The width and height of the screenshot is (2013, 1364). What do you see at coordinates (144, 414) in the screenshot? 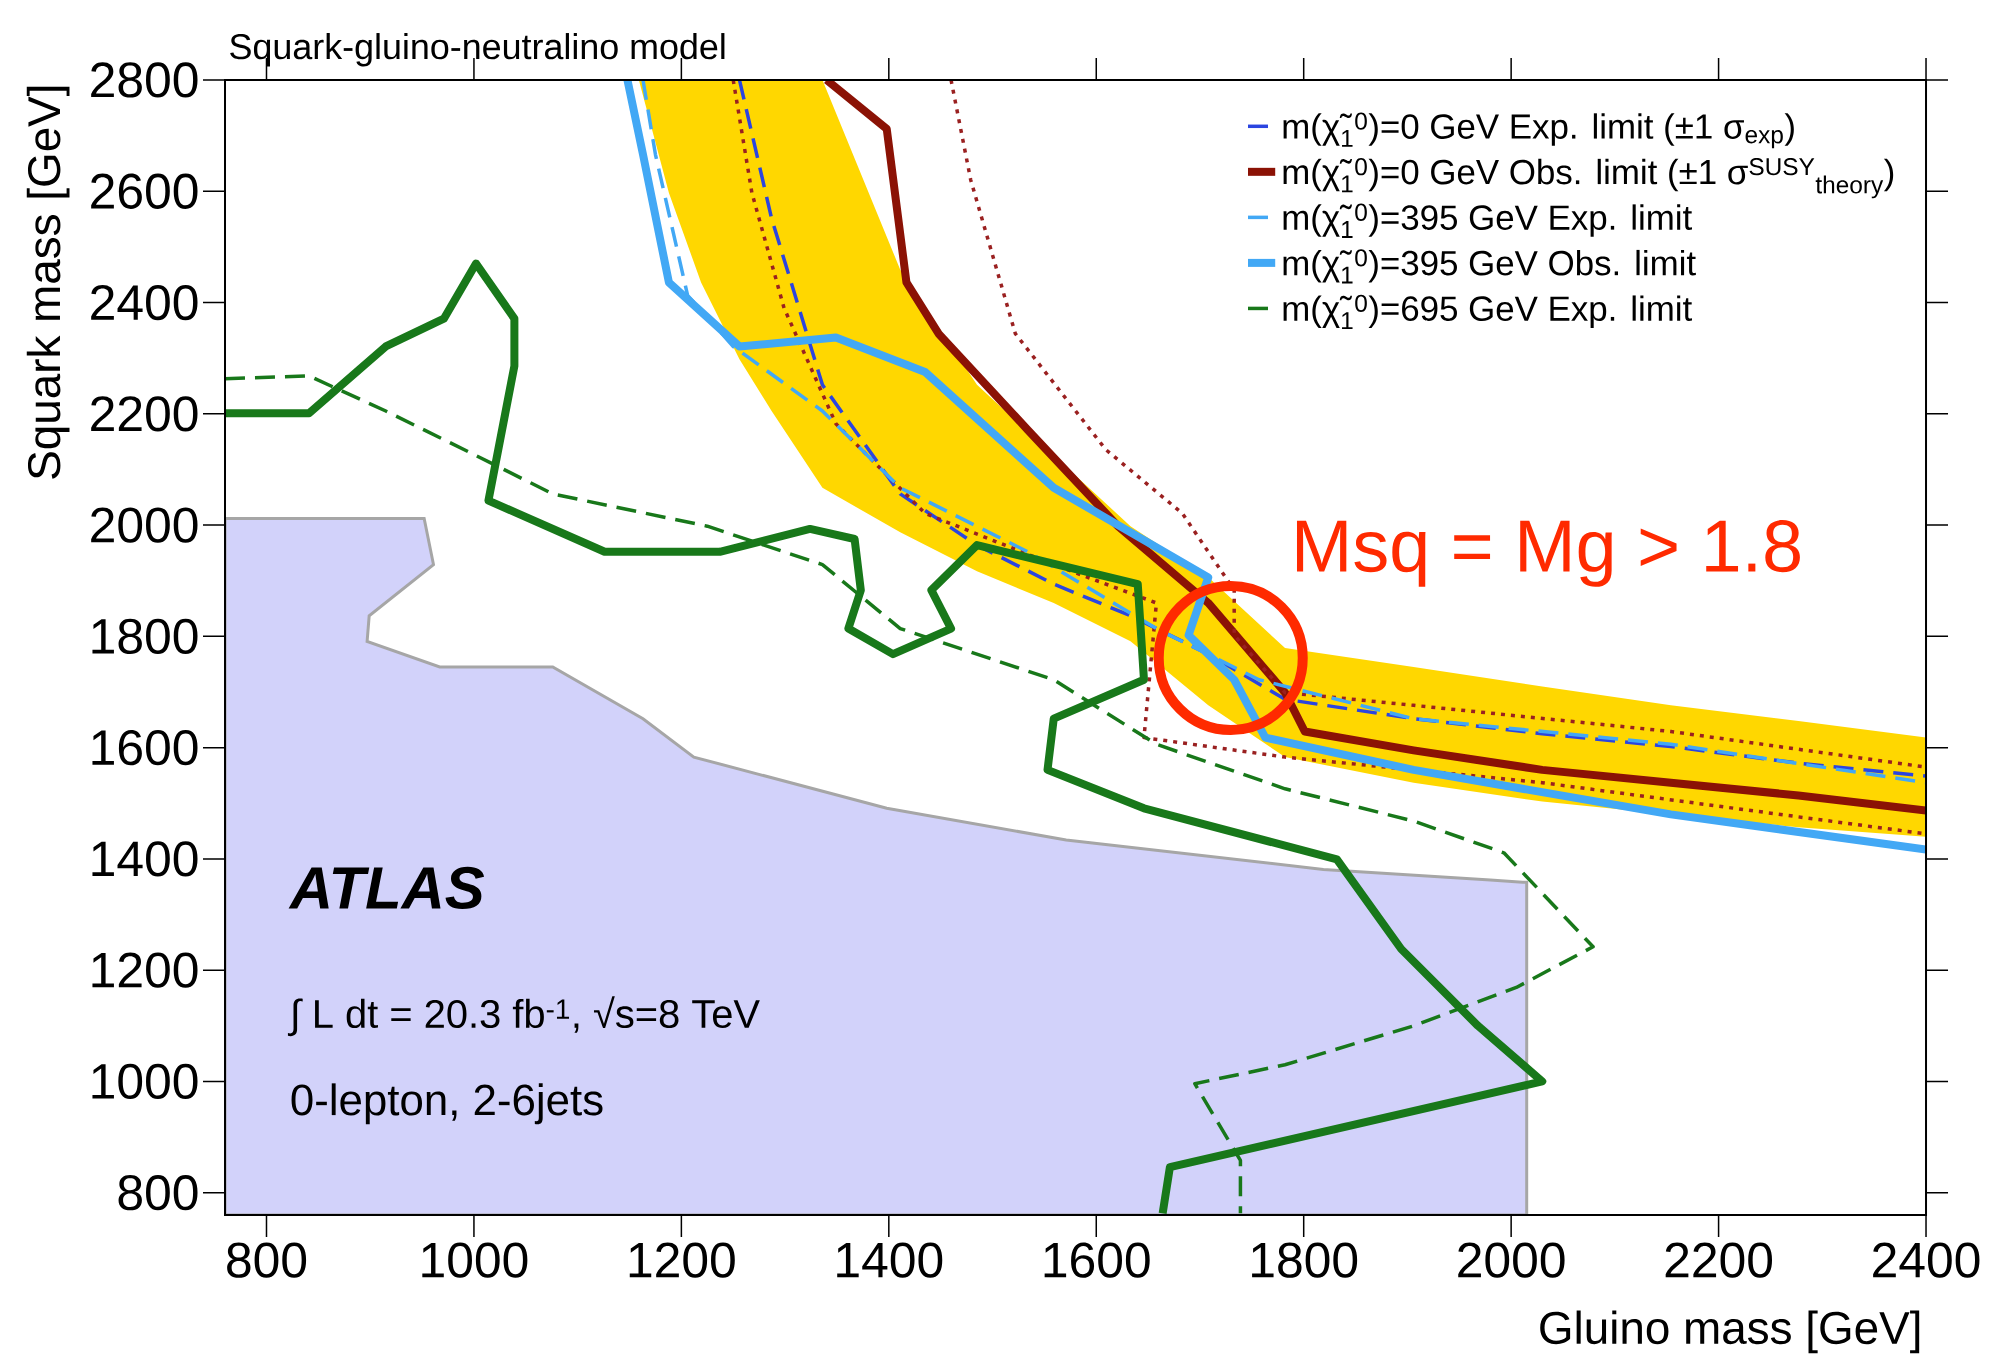
I see `y-tick-label: 2200` at bounding box center [144, 414].